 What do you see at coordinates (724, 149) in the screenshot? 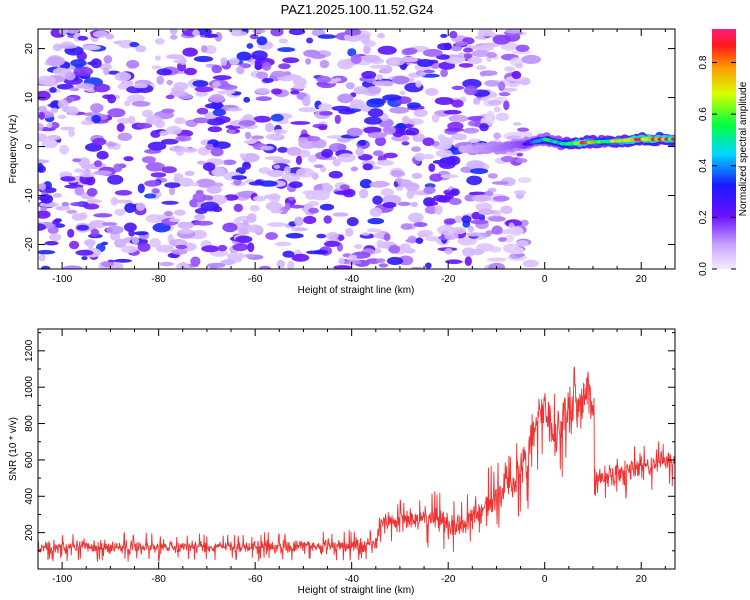
I see `colorbar-gradient` at bounding box center [724, 149].